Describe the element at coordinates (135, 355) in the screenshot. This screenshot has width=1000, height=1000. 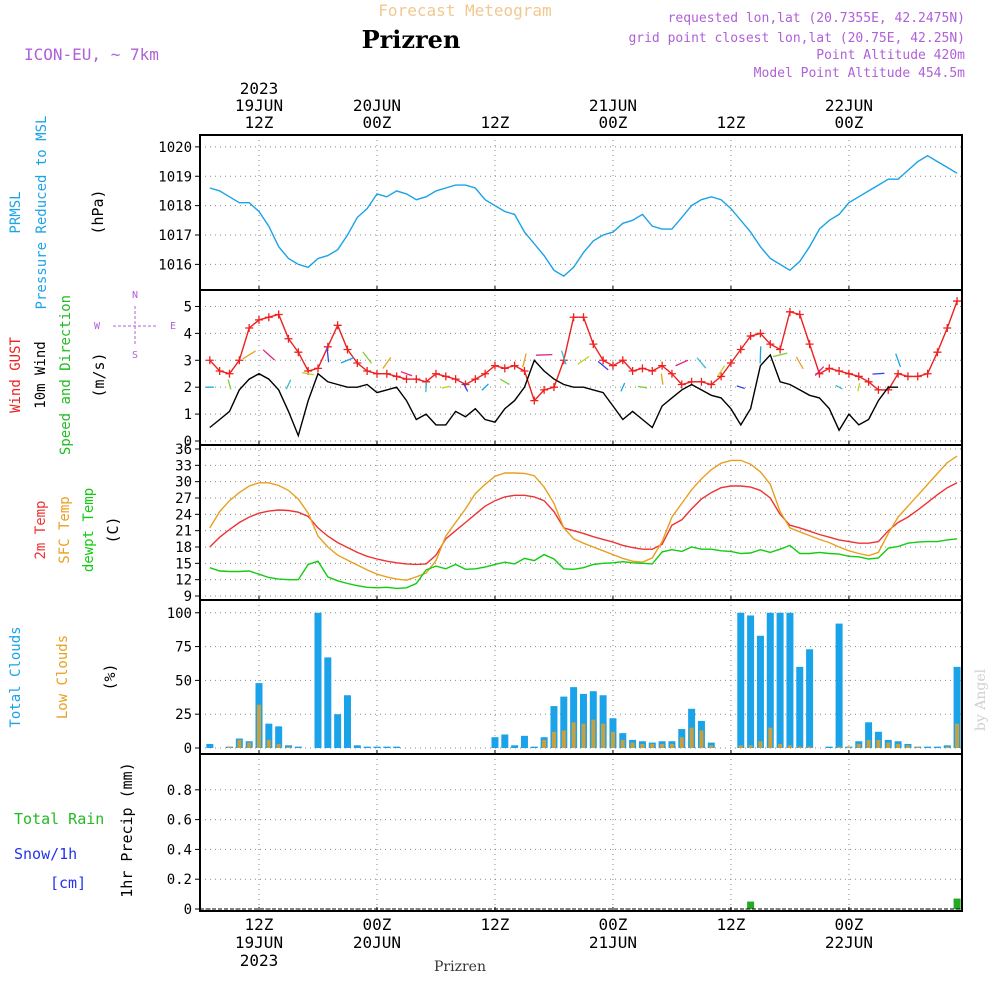
I see `compass-s: S` at that location.